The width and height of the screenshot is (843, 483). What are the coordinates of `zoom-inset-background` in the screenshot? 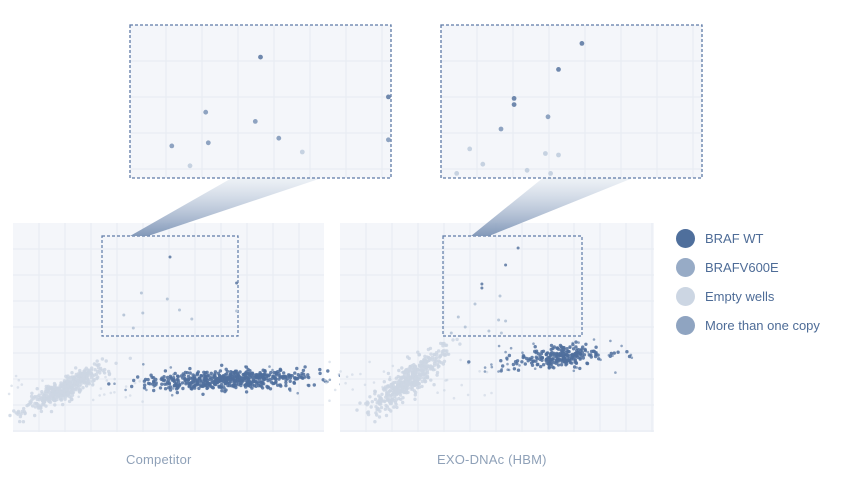 It's located at (571, 101).